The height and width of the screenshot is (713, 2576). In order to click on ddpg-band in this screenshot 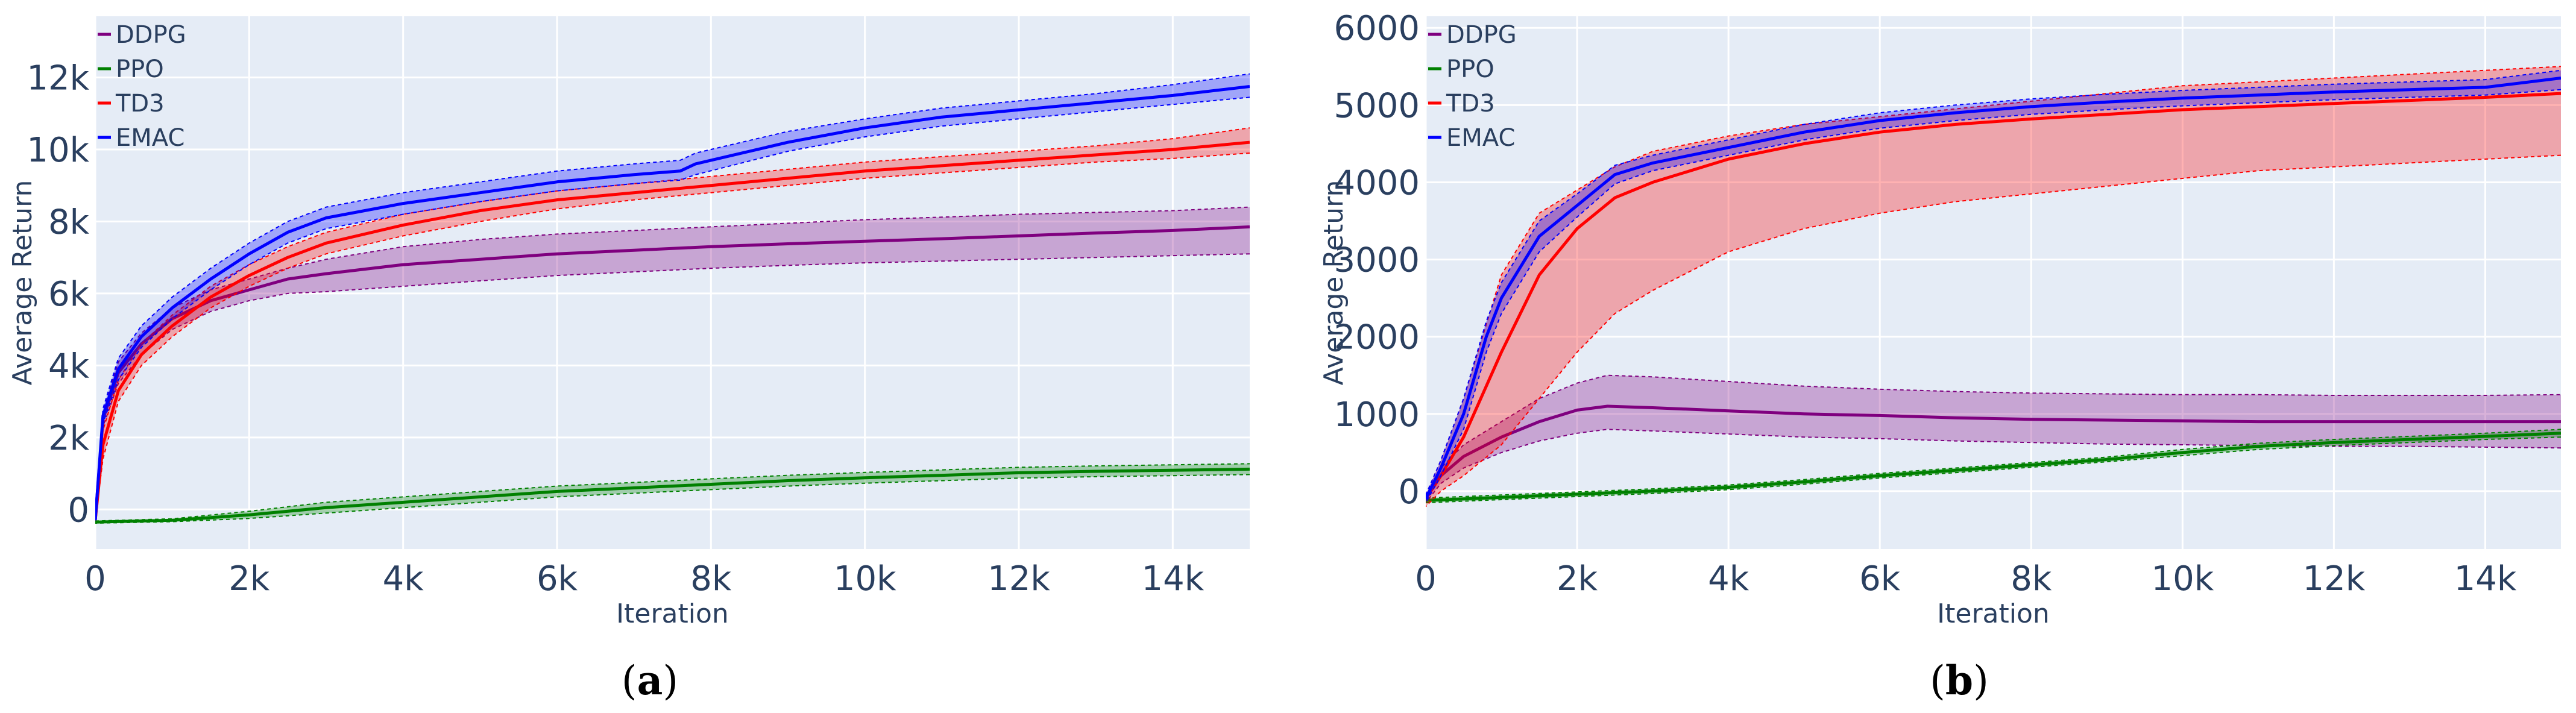, I will do `click(1993, 439)`.